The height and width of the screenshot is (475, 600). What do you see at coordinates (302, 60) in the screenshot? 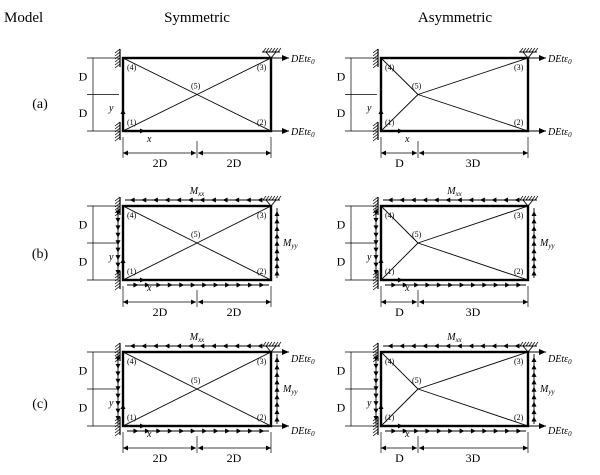
I see `label-strain-top: DEtε0` at bounding box center [302, 60].